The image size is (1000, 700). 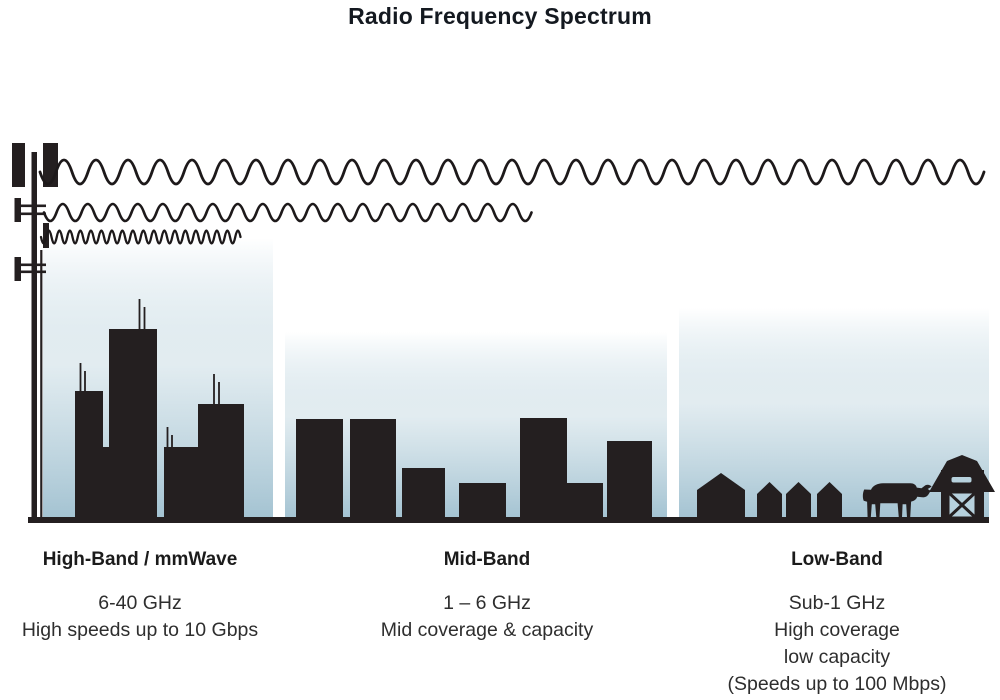 I want to click on band-description-low-band: low capacity, so click(x=837, y=657).